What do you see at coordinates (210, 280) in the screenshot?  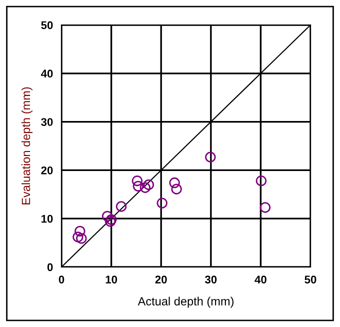 I see `x-tick-label: 30` at bounding box center [210, 280].